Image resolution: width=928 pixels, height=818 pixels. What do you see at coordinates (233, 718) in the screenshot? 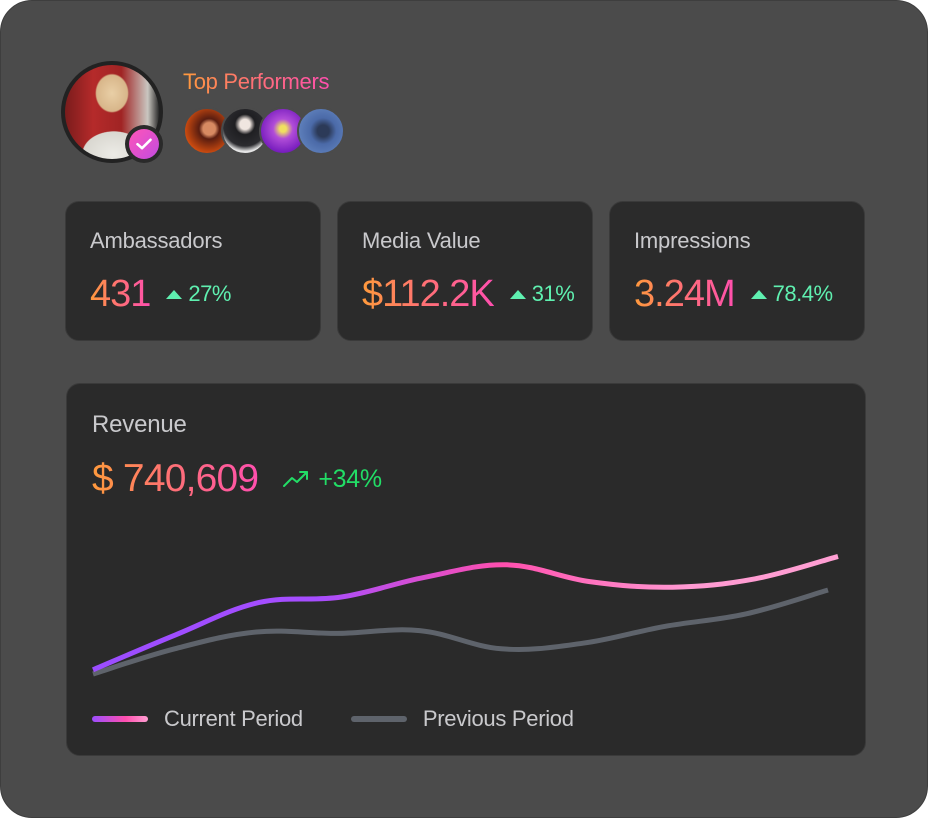
I see `legend-label: Current Period` at bounding box center [233, 718].